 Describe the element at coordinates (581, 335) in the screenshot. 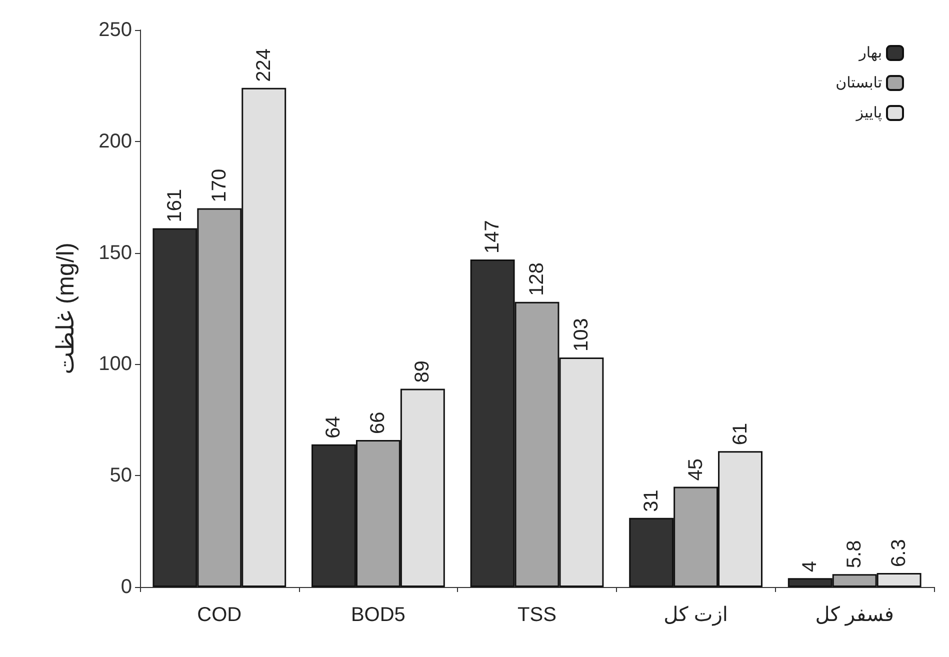

I see `data-label: 103` at that location.